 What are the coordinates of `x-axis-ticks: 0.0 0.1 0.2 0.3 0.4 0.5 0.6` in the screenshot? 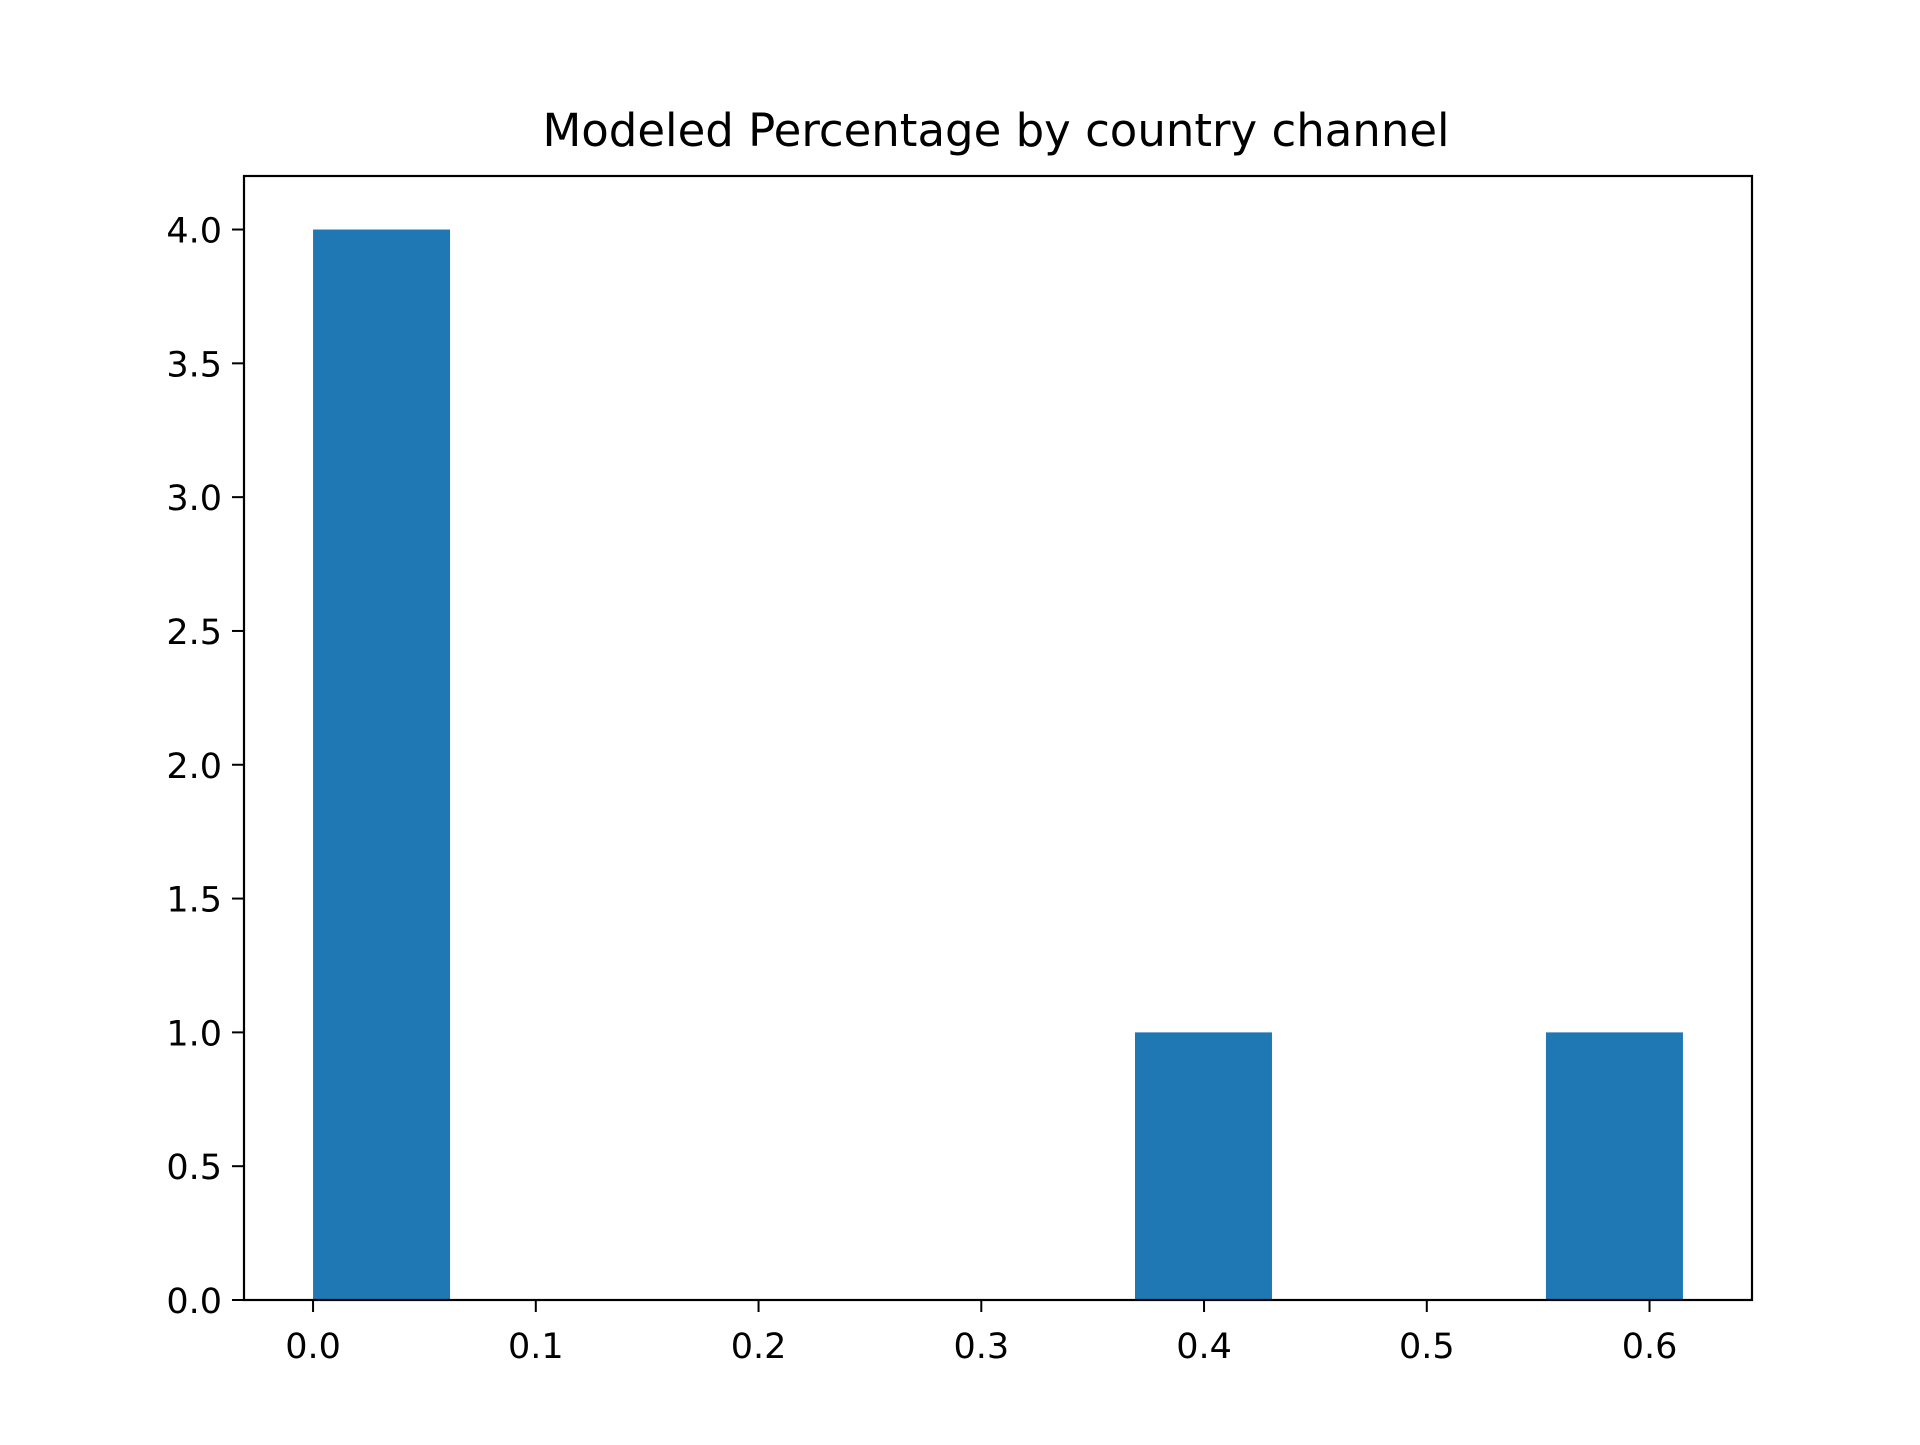 It's located at (981, 1333).